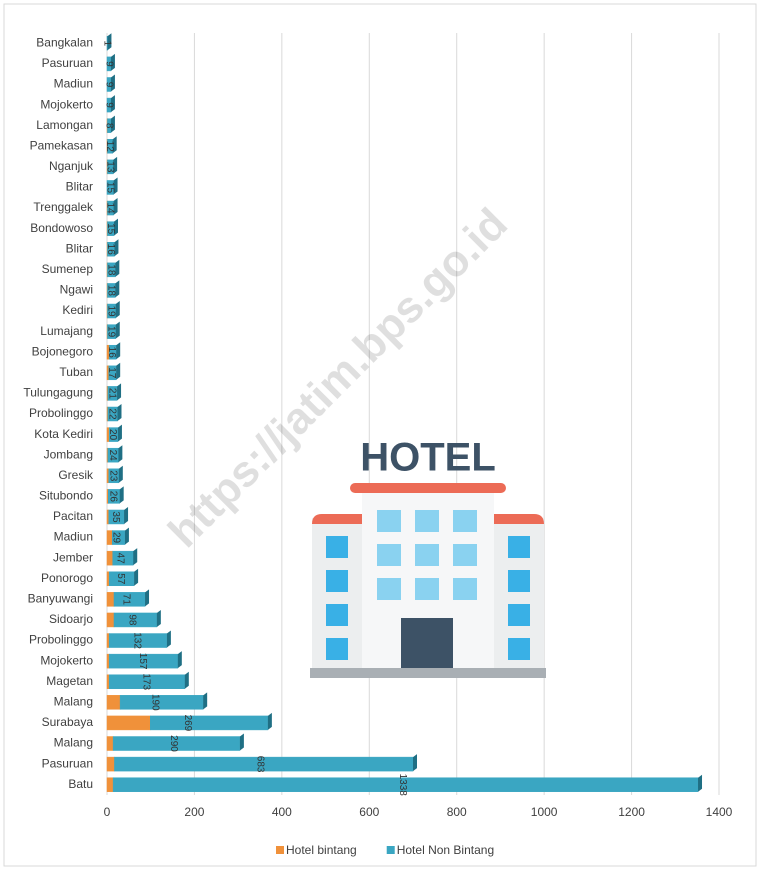 The width and height of the screenshot is (760, 875). Describe the element at coordinates (66, 496) in the screenshot. I see `y-tick-label: Situbondo` at that location.